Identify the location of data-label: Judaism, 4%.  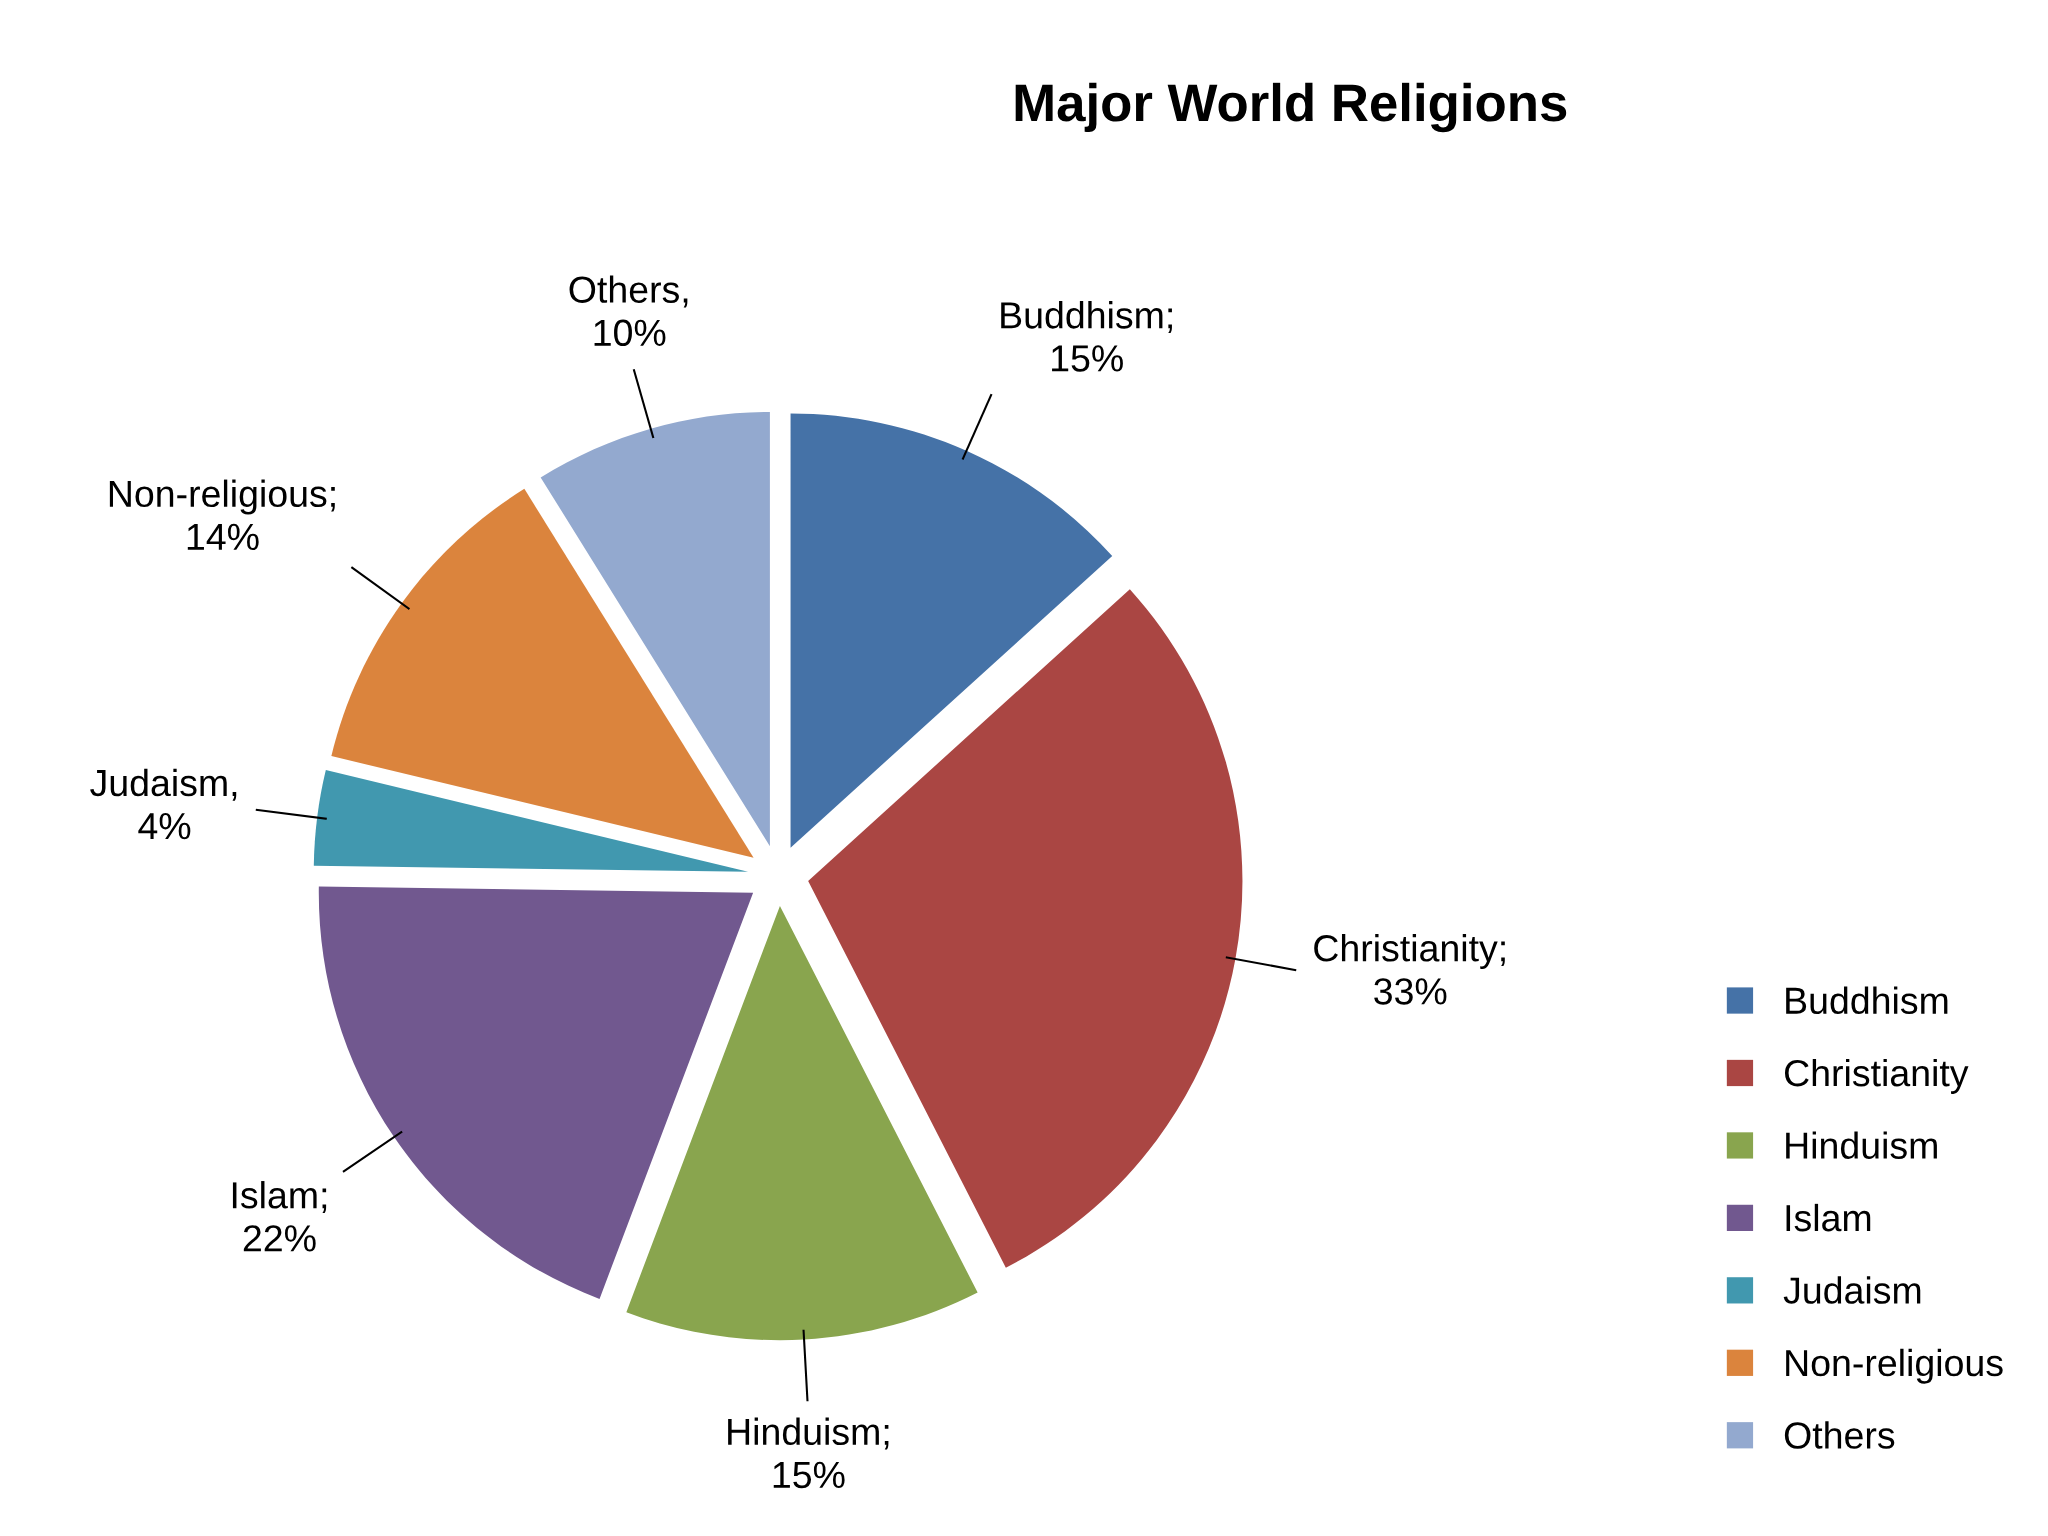
(163, 804).